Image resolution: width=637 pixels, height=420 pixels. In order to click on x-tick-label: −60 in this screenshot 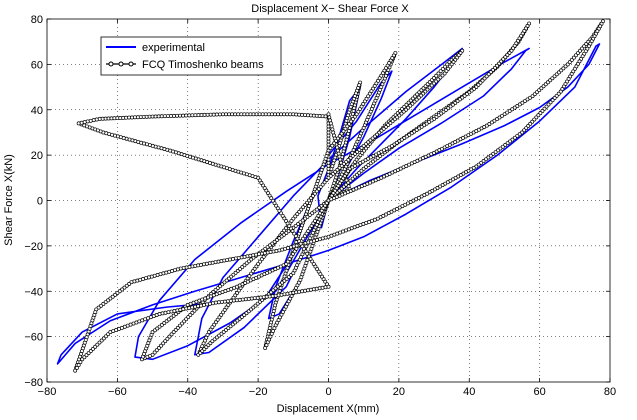, I will do `click(117, 392)`.